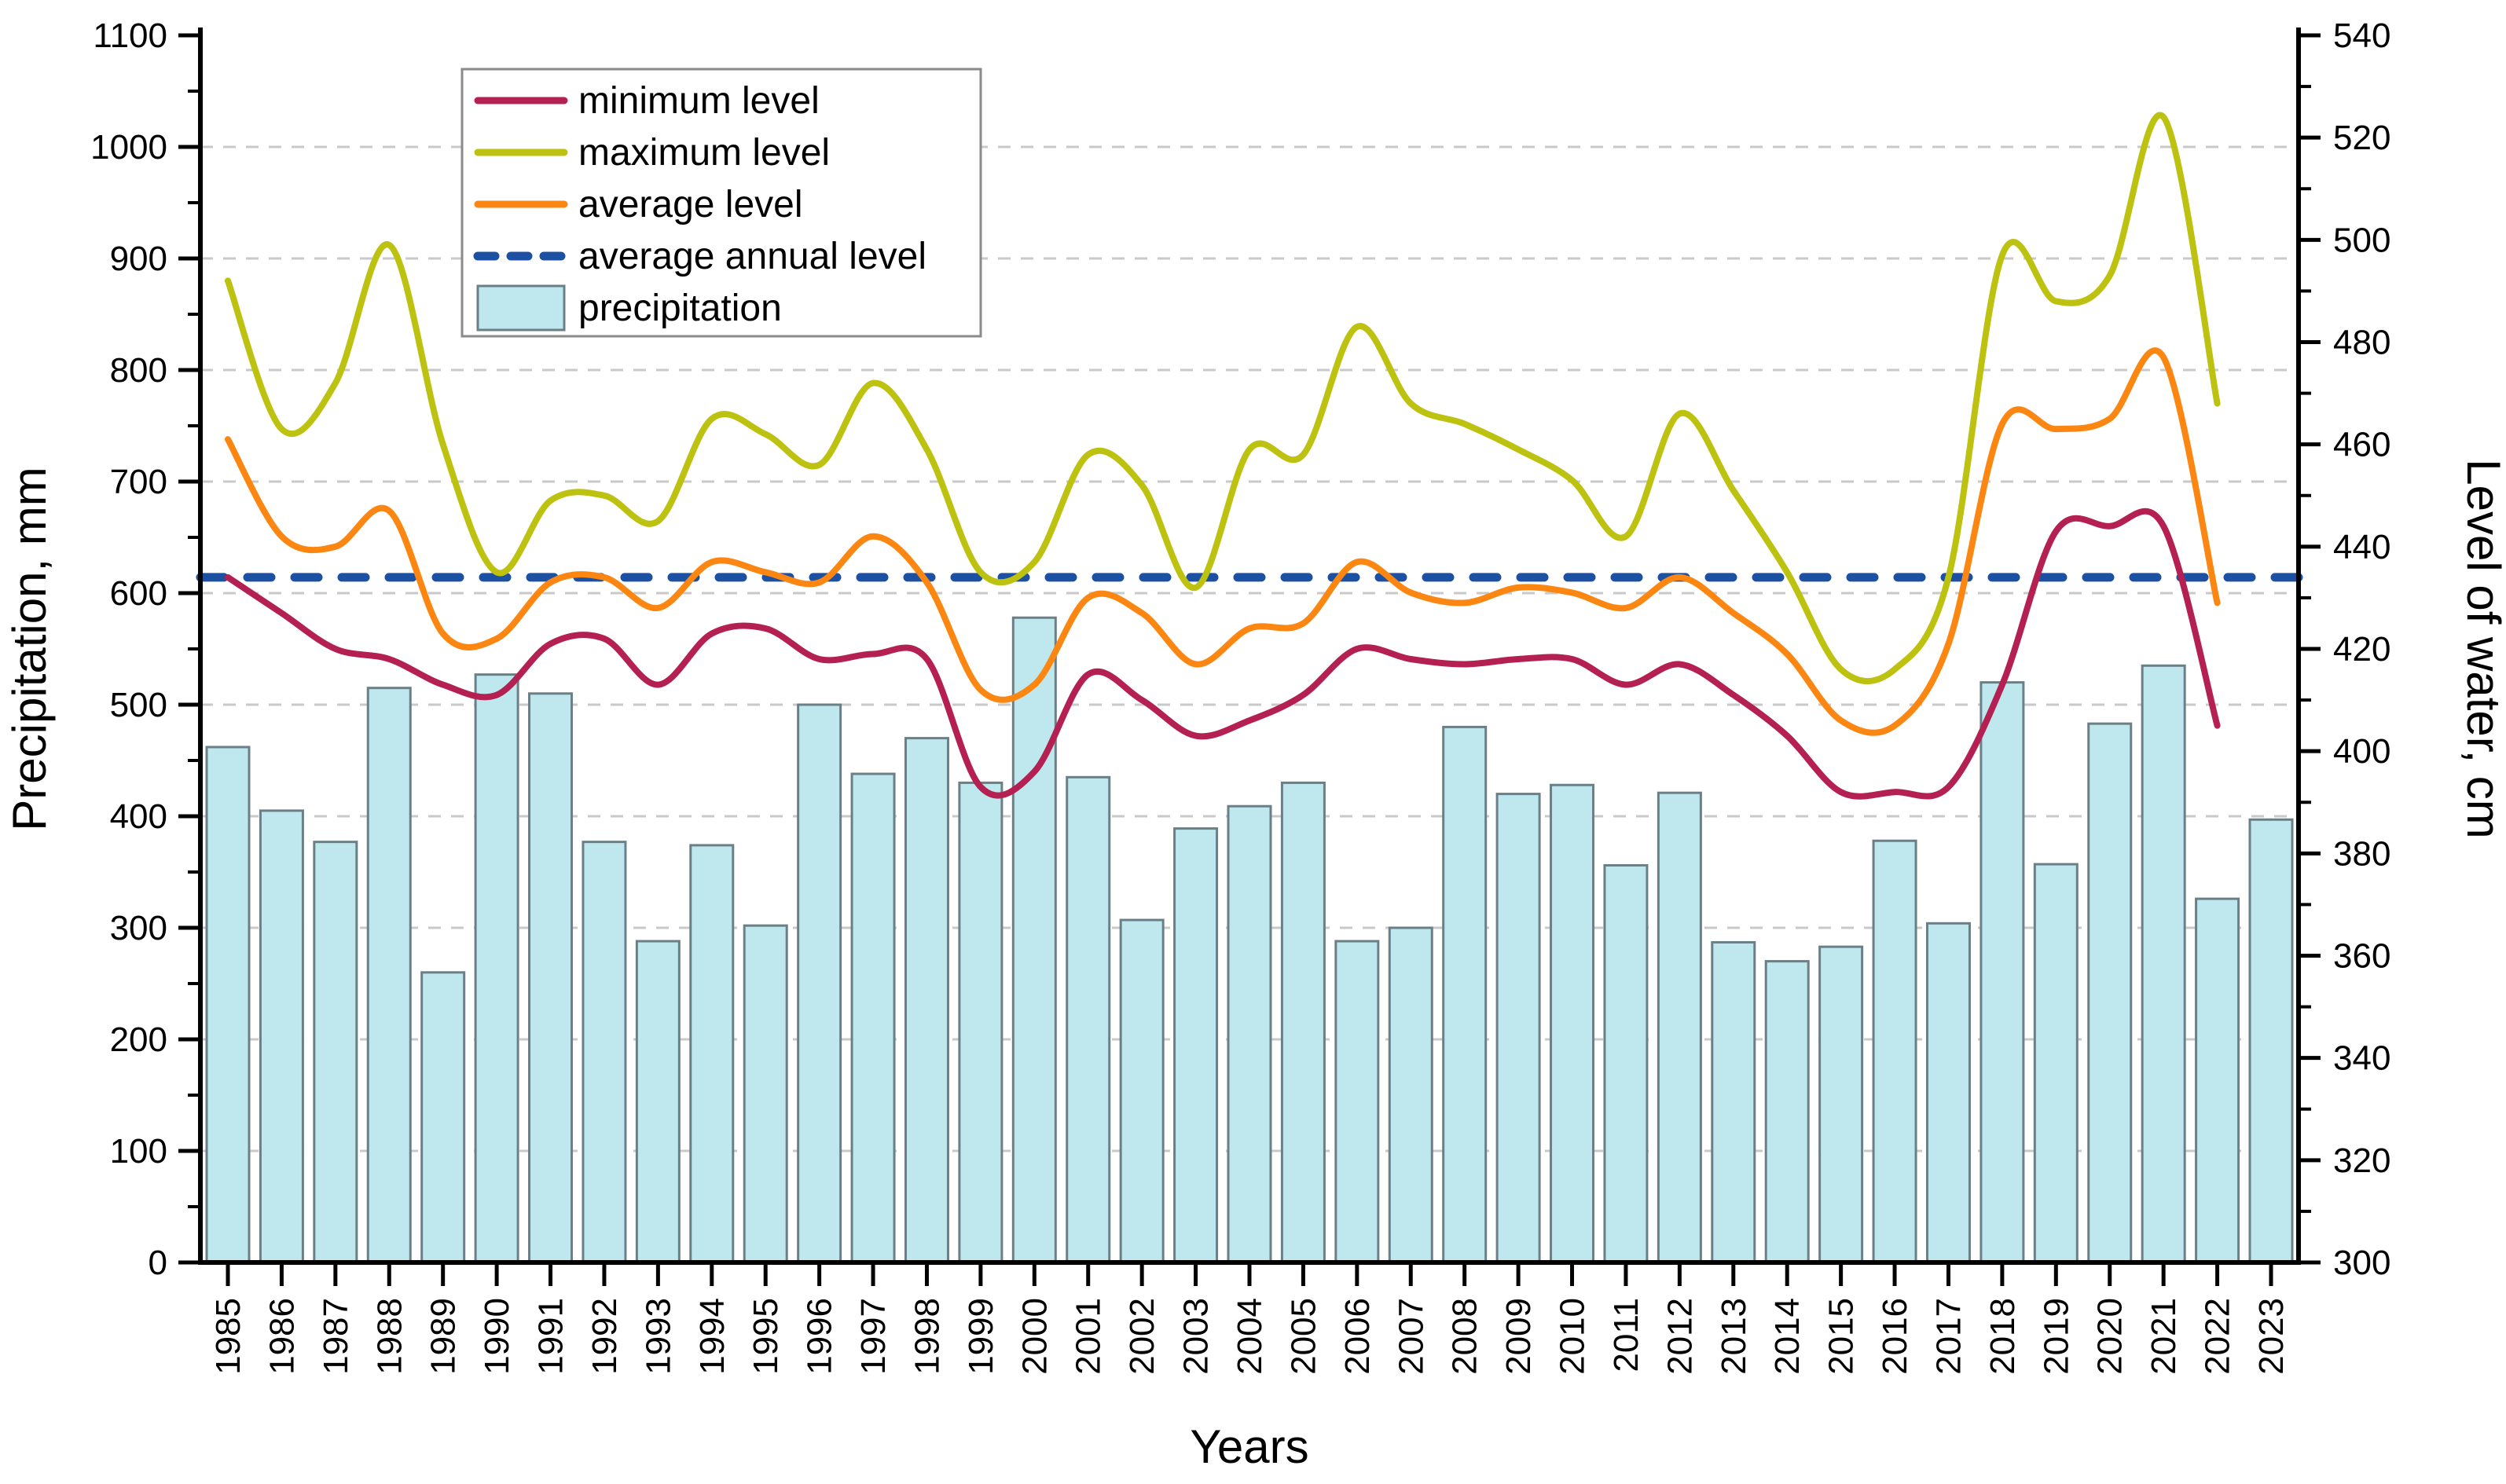  I want to click on x-tick-label-year: 2014, so click(1787, 1336).